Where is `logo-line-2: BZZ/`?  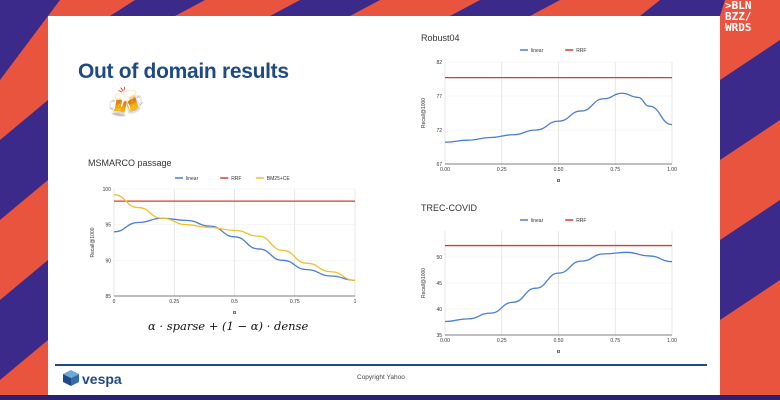
logo-line-2: BZZ/ is located at coordinates (738, 16).